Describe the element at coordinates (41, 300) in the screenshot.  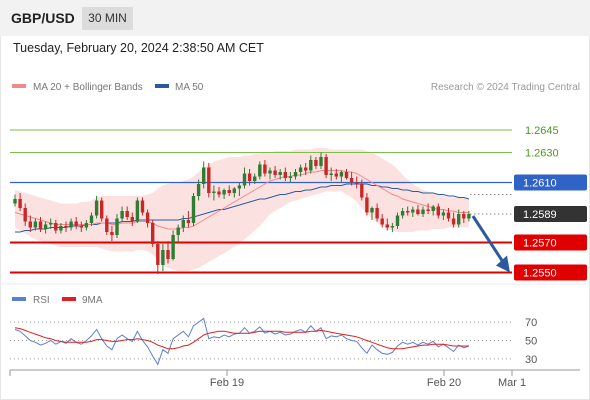
I see `rsi-legend-label: RSI` at that location.